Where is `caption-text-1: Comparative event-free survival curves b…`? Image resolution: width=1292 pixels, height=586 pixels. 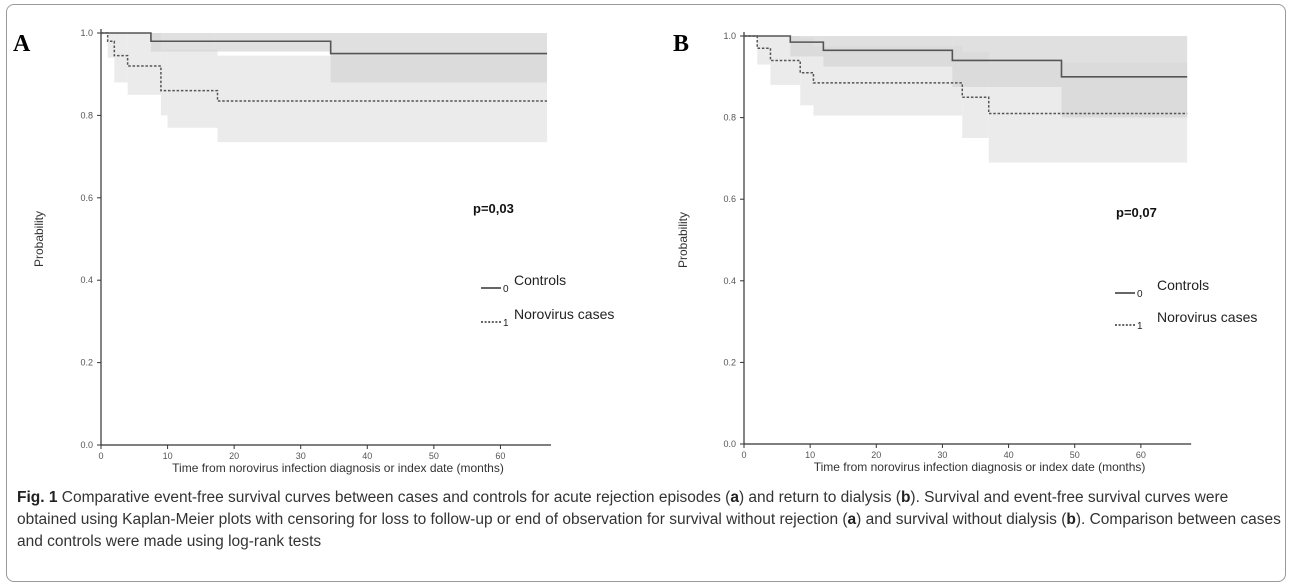
caption-text-1: Comparative event-free survival curves b… is located at coordinates (394, 497).